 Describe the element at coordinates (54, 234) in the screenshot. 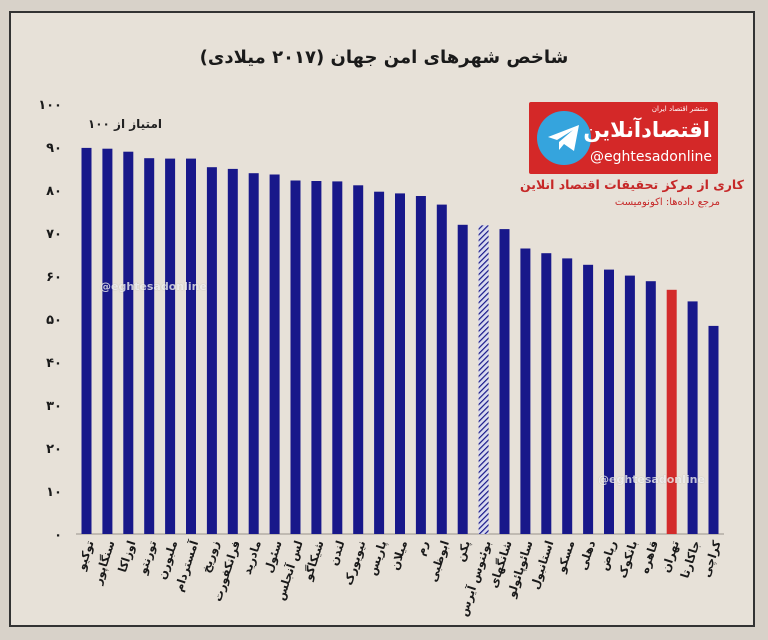

I see `y-tick-label: ۷۰` at that location.